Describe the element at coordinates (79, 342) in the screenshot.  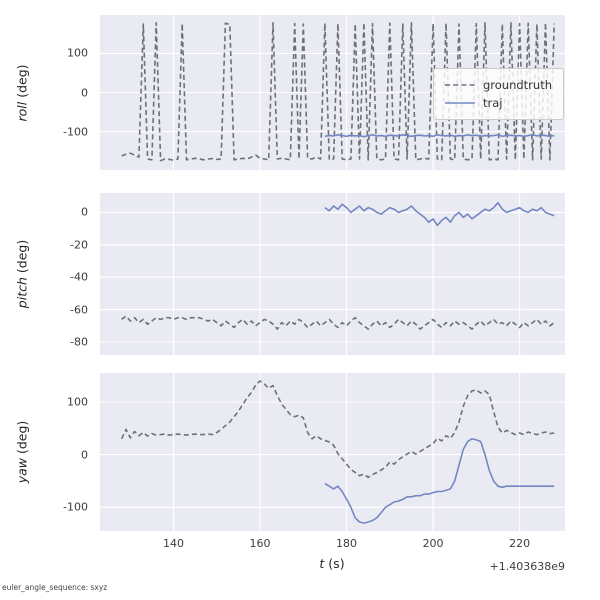
I see `y-tick-label: -80` at that location.